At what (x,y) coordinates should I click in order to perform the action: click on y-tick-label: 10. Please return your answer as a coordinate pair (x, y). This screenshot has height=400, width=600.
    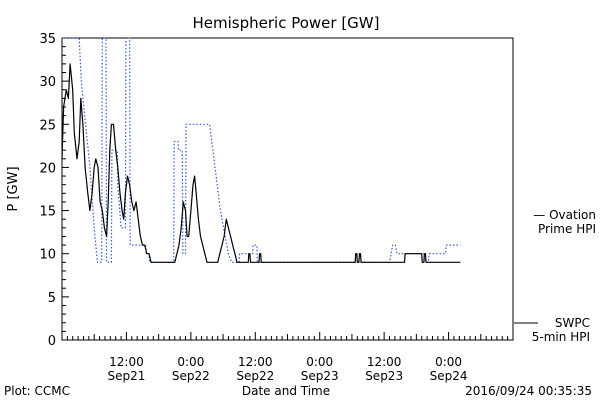
    Looking at the image, I should click on (47, 255).